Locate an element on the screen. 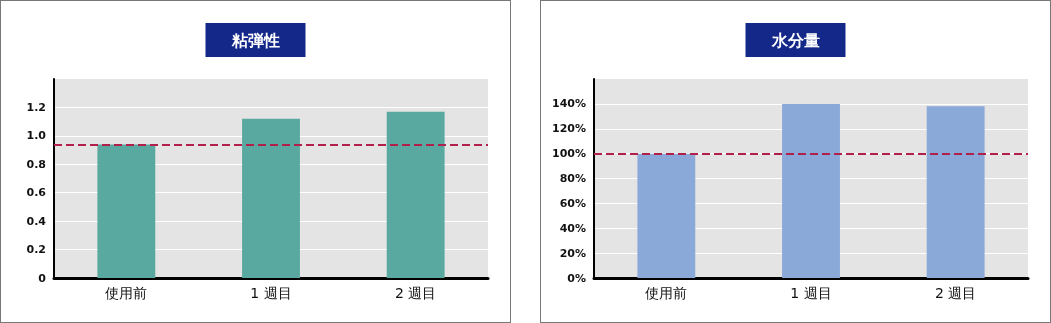  y-tick-label: 40% is located at coordinates (572, 228).